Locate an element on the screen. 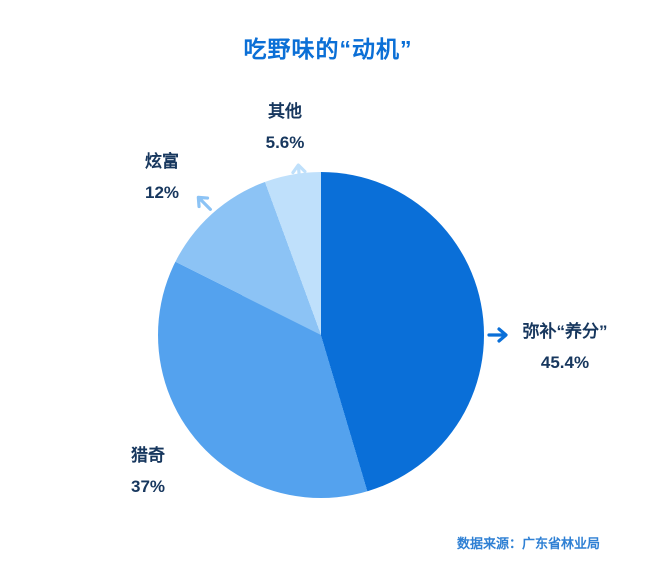 The width and height of the screenshot is (656, 581). slice-name-mibu: 弥补“养分” is located at coordinates (565, 331).